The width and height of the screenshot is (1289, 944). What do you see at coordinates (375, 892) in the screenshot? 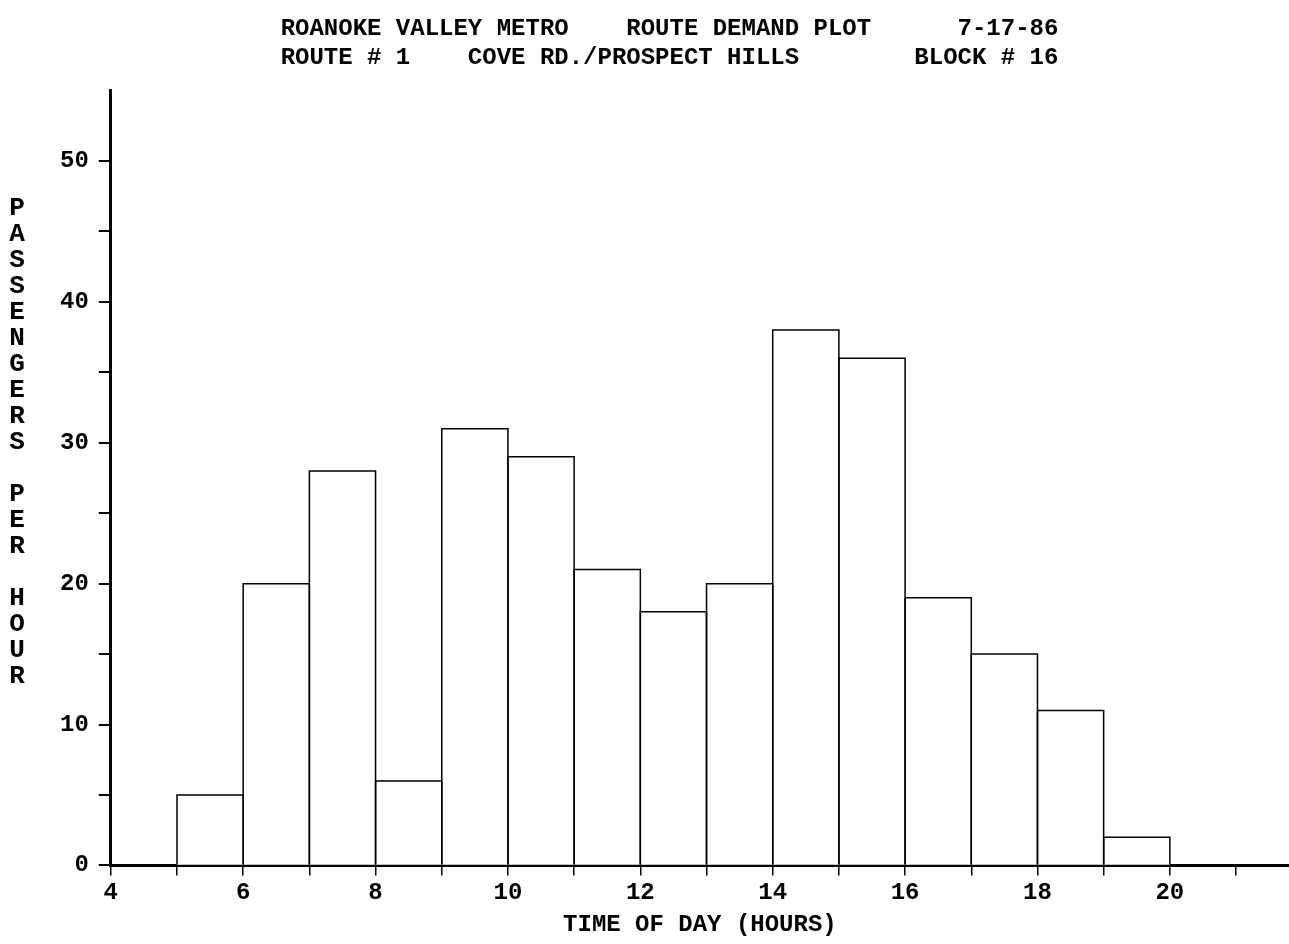
I see `x-tick-label: 8` at bounding box center [375, 892].